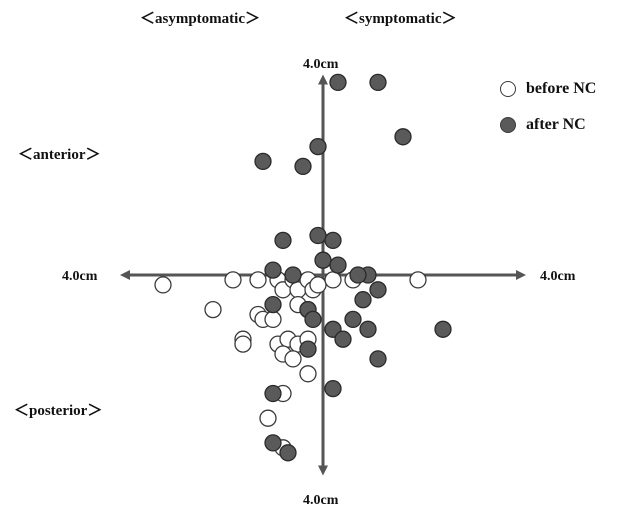 This screenshot has height=515, width=631. I want to click on legend-item-before: before NC, so click(548, 89).